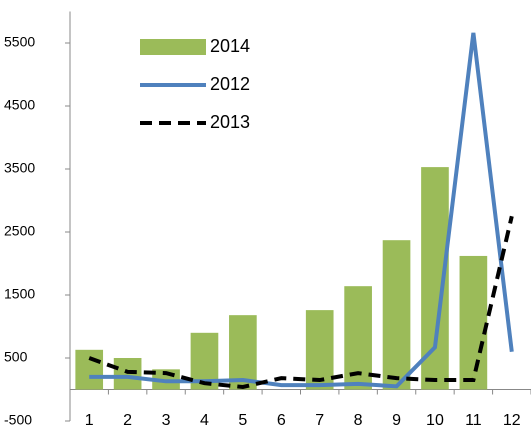 The height and width of the screenshot is (431, 531). What do you see at coordinates (358, 420) in the screenshot?
I see `x-tick-label: 8` at bounding box center [358, 420].